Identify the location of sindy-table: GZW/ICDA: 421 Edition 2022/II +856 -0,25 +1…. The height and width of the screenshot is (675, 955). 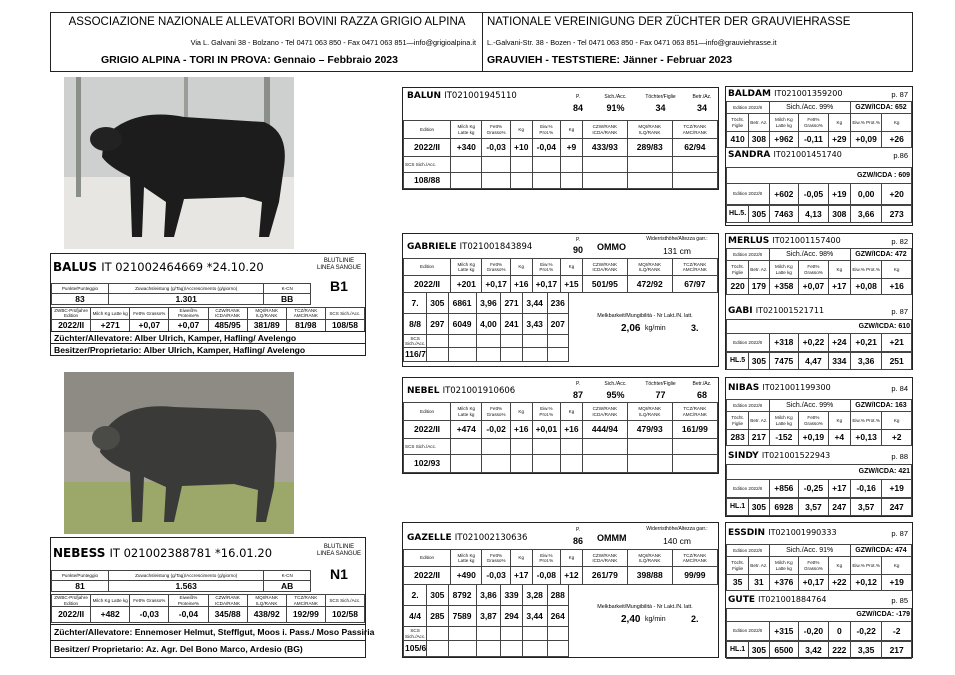
(819, 481).